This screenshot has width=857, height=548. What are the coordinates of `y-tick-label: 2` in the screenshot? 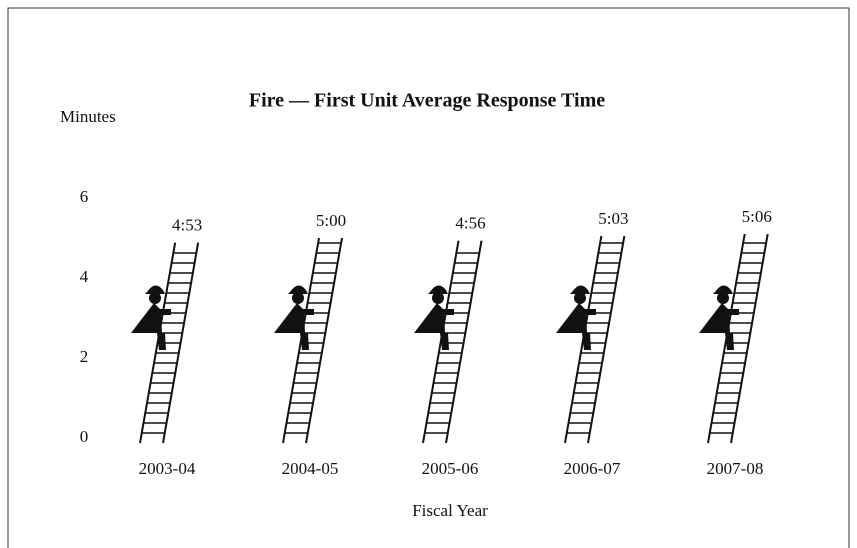 It's located at (84, 356).